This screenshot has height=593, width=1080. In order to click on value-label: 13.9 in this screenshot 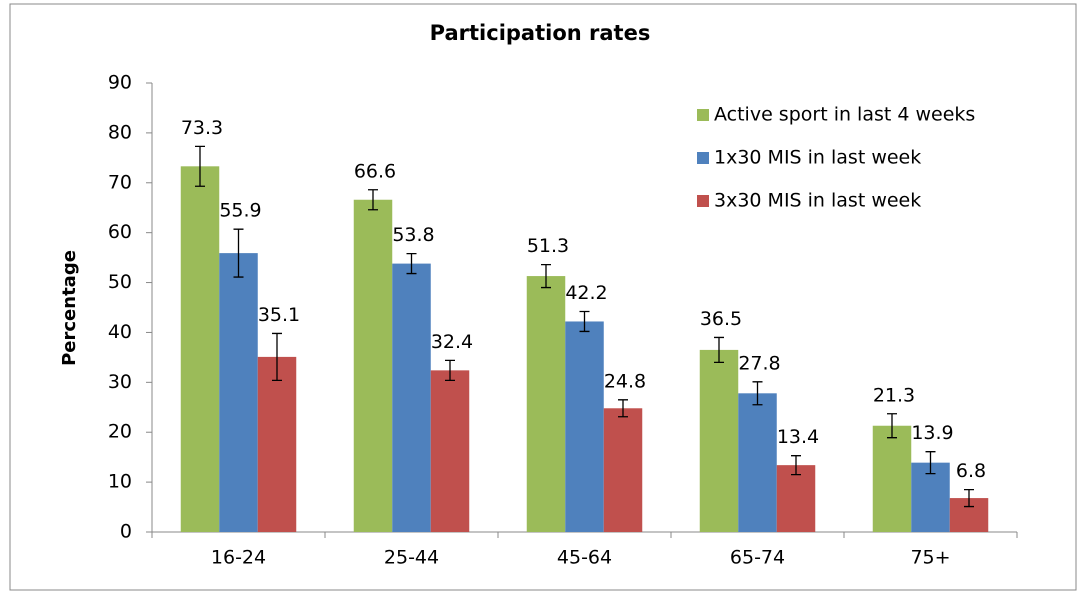, I will do `click(932, 433)`.